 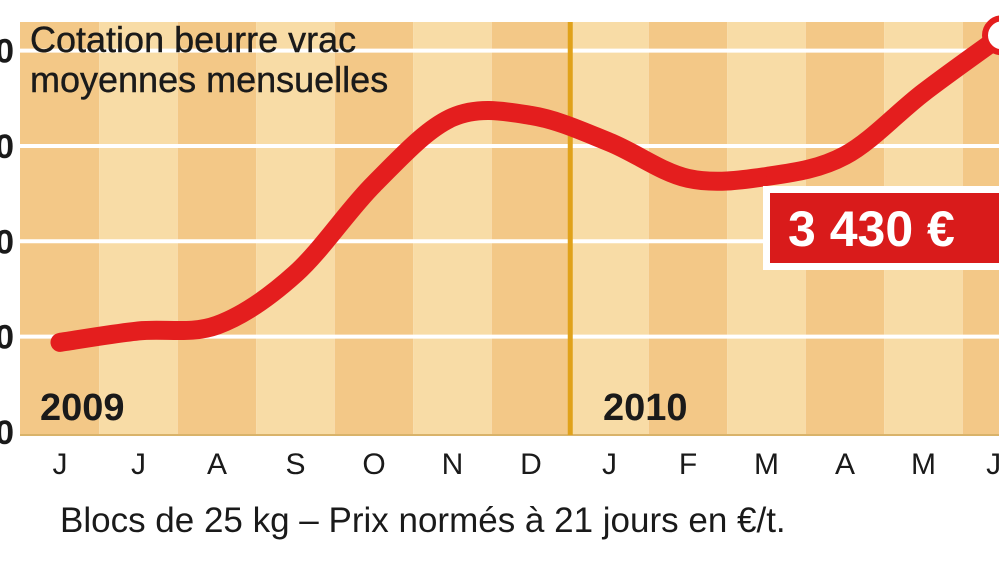 I want to click on x-tick-label: N, so click(x=453, y=464).